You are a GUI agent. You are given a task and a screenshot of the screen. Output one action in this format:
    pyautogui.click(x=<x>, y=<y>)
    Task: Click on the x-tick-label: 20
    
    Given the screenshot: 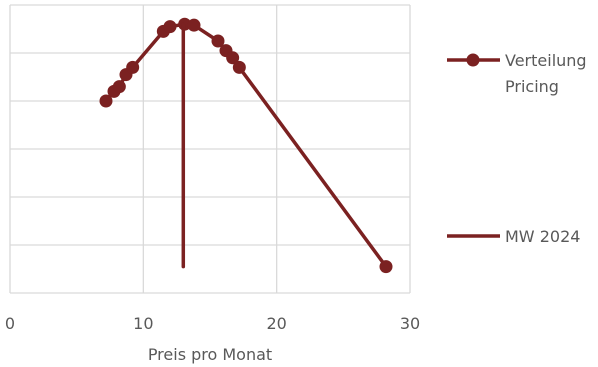 What is the action you would take?
    pyautogui.click(x=276, y=323)
    